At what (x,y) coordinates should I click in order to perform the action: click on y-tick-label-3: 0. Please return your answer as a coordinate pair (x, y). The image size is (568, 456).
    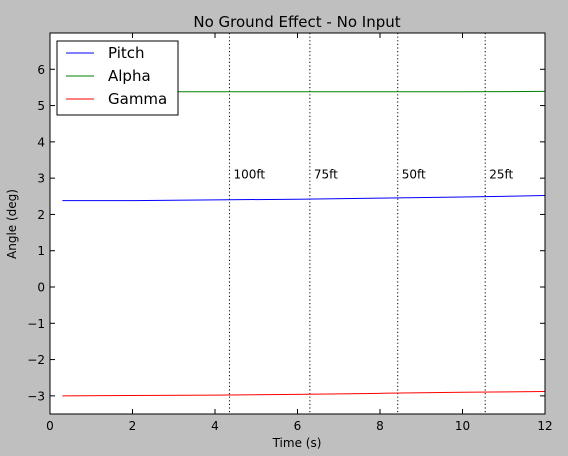
    Looking at the image, I should click on (41, 288).